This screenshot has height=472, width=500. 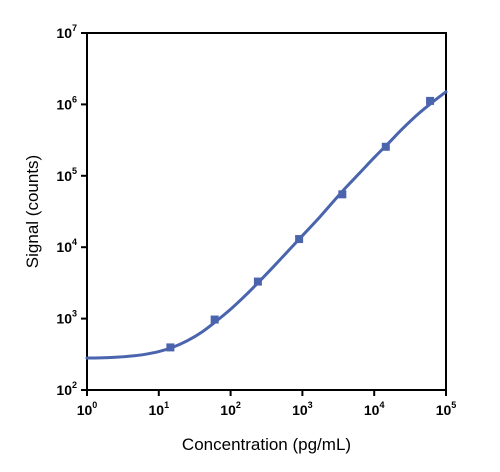 What do you see at coordinates (66, 175) in the screenshot?
I see `y-tick-label: 10⁵` at bounding box center [66, 175].